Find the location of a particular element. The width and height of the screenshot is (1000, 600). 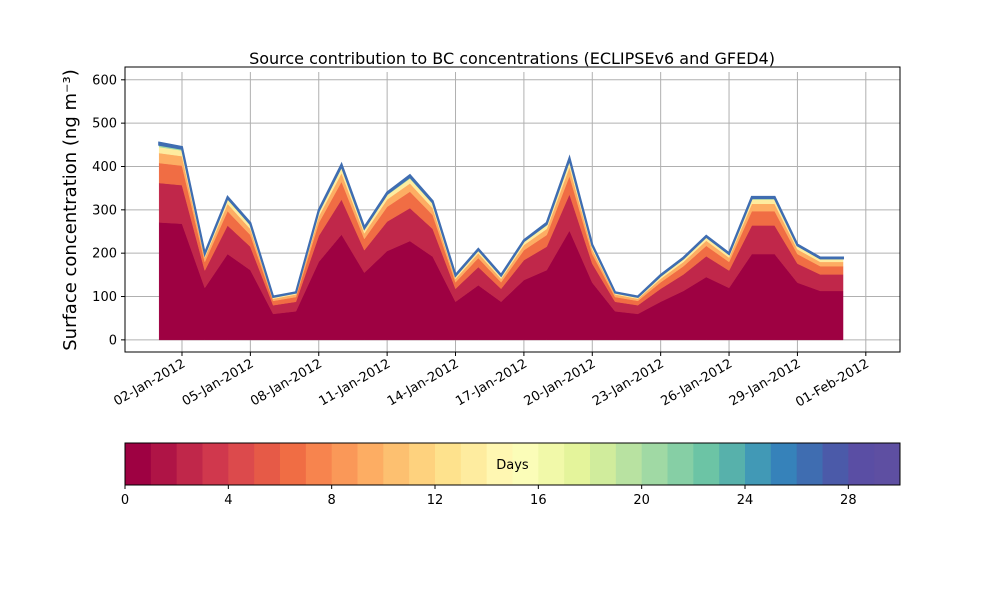

colorbar-tick-label: 28 is located at coordinates (848, 500).